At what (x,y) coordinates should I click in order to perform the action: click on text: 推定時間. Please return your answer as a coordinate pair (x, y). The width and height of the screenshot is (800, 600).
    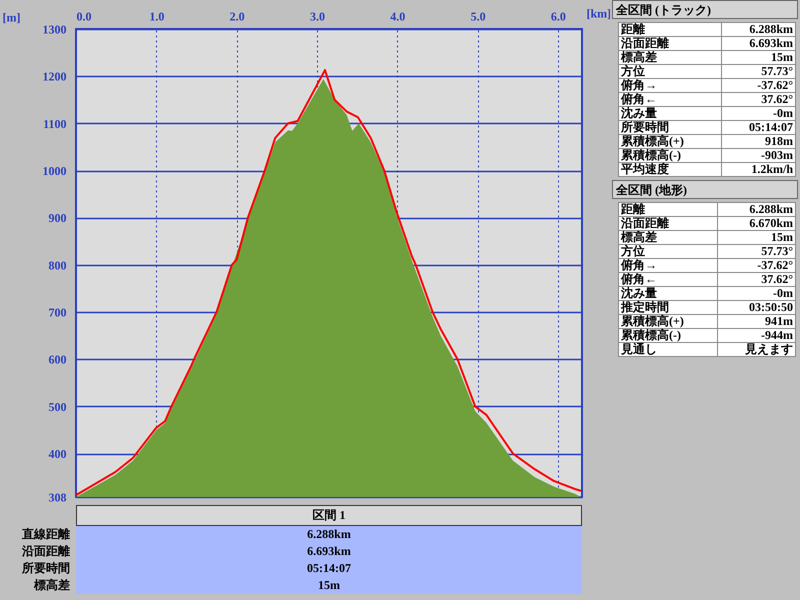
    Looking at the image, I should click on (668, 307).